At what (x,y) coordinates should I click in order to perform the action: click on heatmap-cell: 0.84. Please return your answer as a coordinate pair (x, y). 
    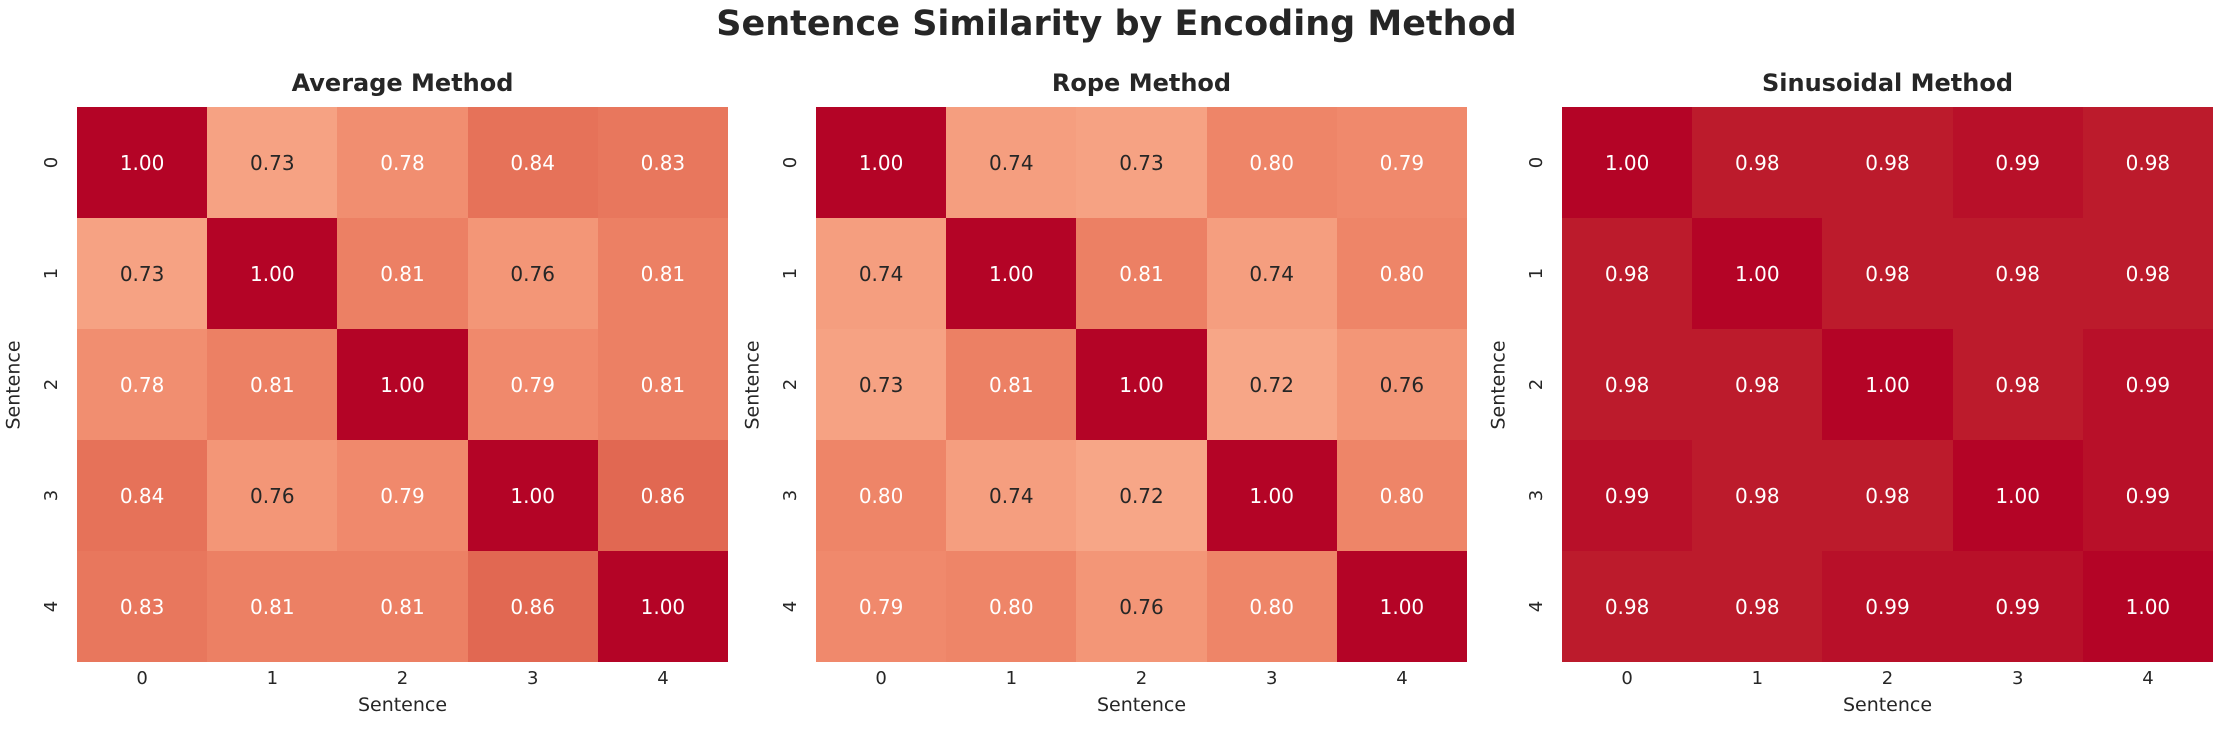
    Looking at the image, I should click on (532, 162).